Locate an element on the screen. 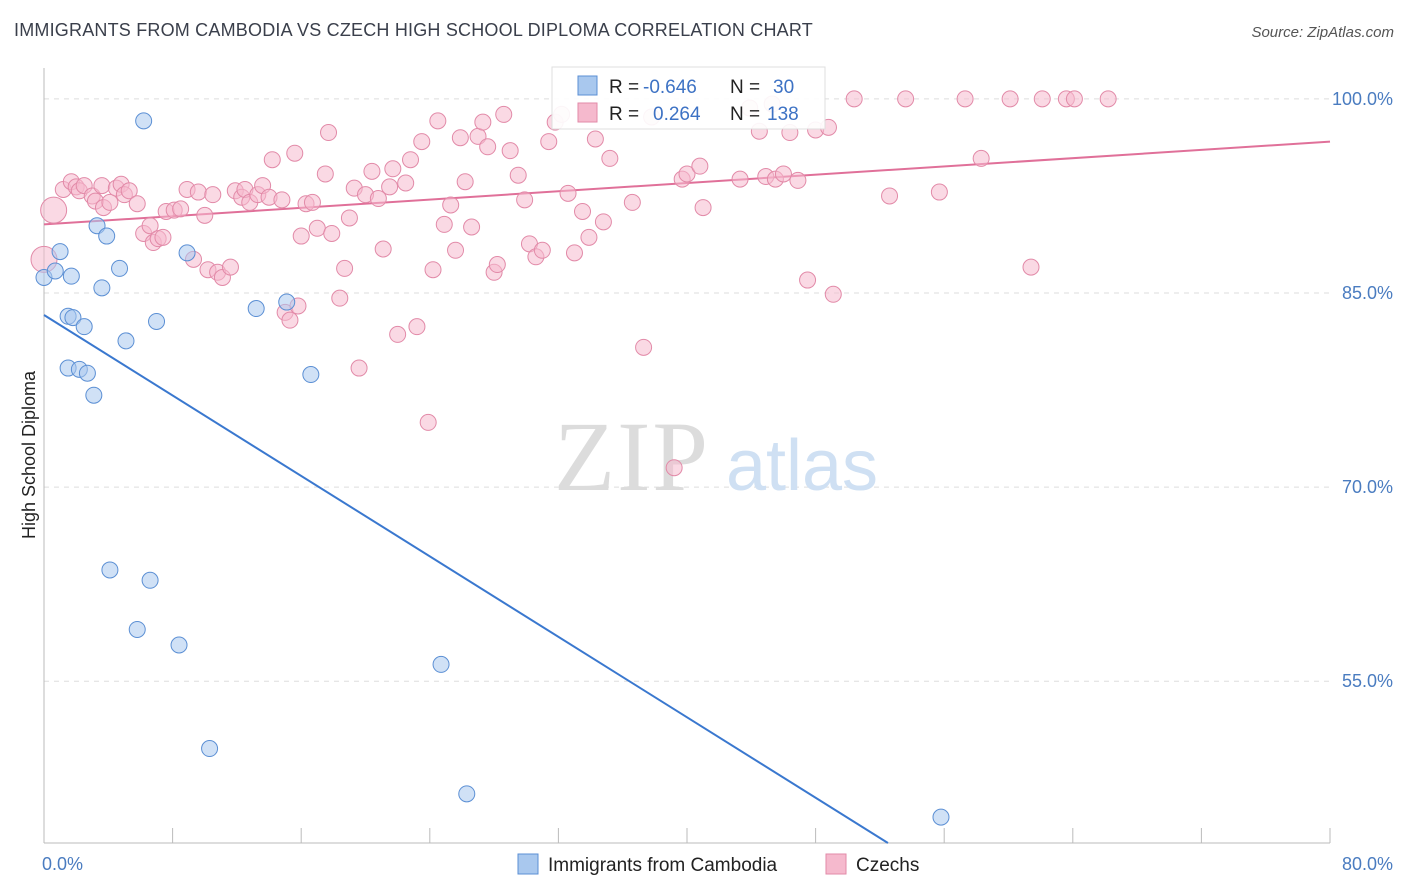 This screenshot has height=892, width=1406. series-legend-swatch-czechs is located at coordinates (836, 864).